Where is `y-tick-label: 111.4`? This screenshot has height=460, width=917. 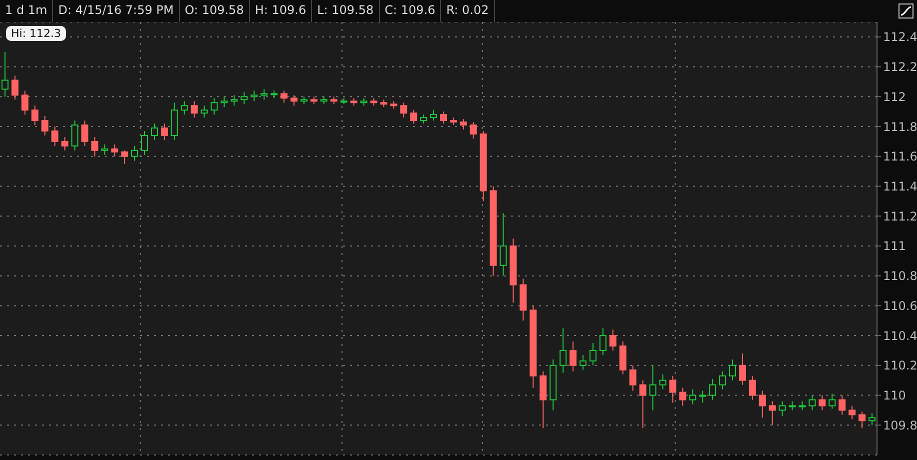
y-tick-label: 111.4 is located at coordinates (900, 187).